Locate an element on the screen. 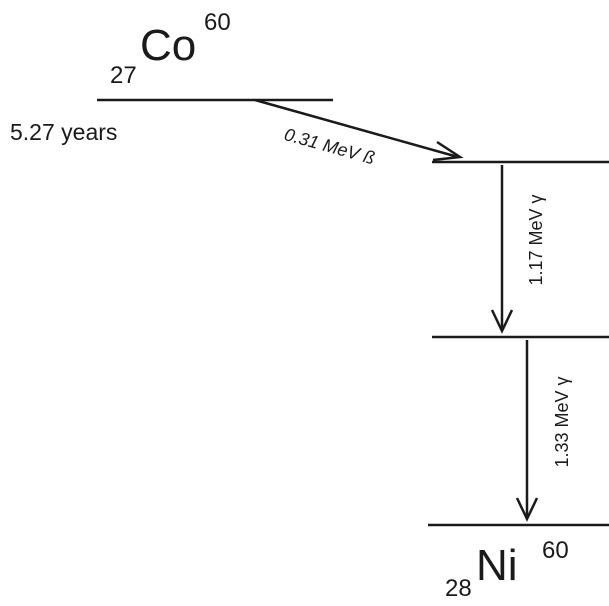 This screenshot has width=609, height=606. gamma2-arrowhead is located at coordinates (527, 509).